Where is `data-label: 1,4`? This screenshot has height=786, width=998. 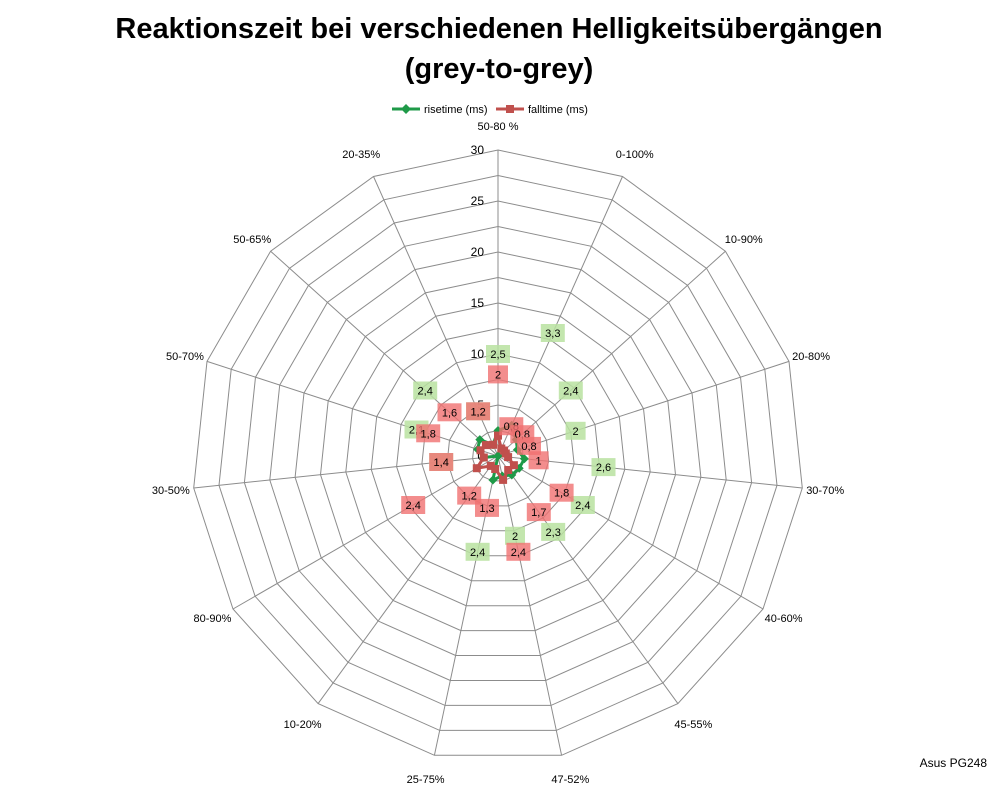
data-label: 1,4 is located at coordinates (441, 463).